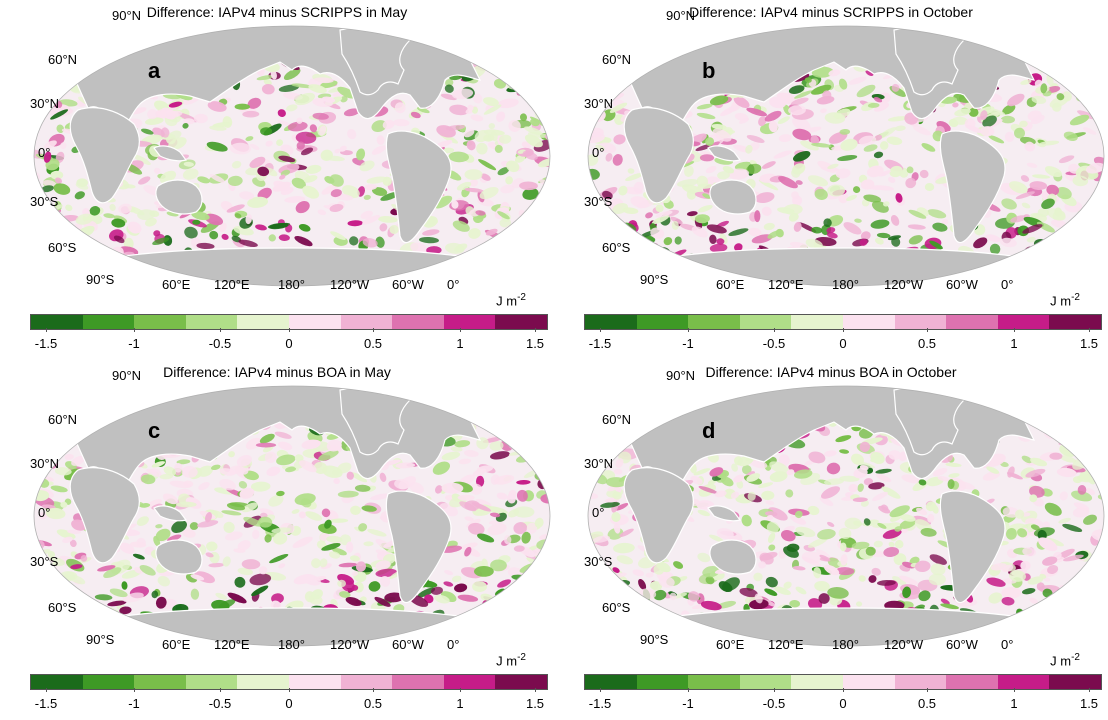 The width and height of the screenshot is (1108, 720). Describe the element at coordinates (179, 557) in the screenshot. I see `australia-land` at that location.